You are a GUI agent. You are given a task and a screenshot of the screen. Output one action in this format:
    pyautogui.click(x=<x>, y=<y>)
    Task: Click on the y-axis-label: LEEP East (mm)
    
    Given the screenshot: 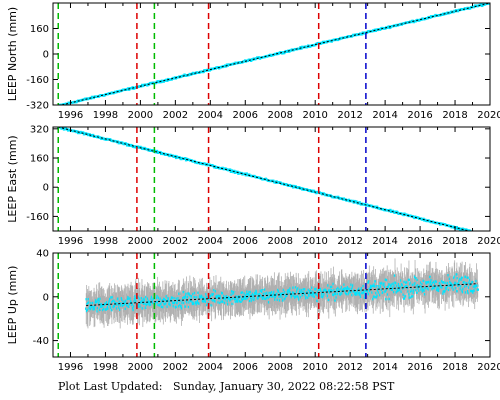 What is the action you would take?
    pyautogui.click(x=12, y=178)
    